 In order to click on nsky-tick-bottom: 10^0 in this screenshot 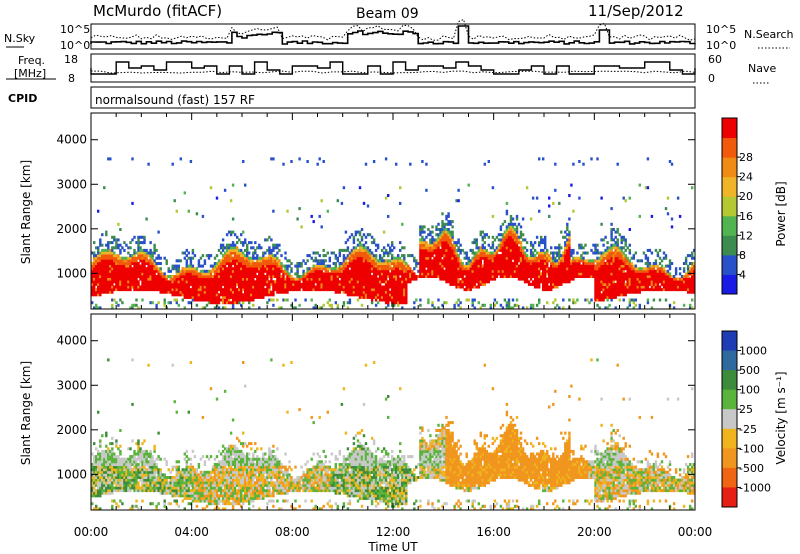, I will do `click(75, 45)`.